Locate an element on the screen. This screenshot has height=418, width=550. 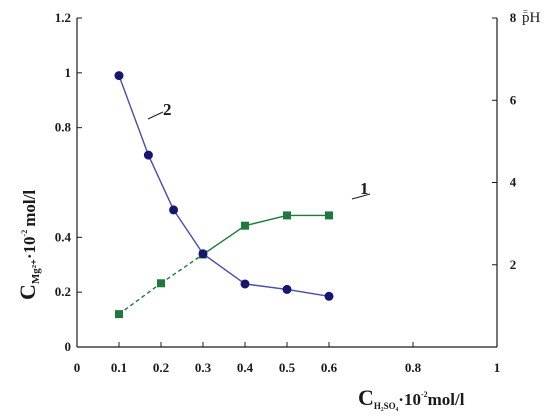
curve-label-2: 2 is located at coordinates (167, 109).